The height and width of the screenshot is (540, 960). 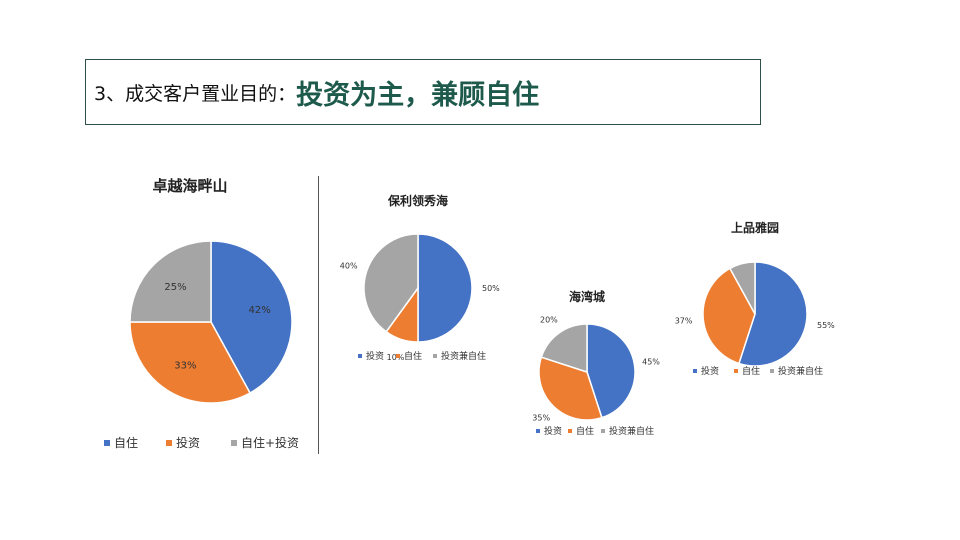 What do you see at coordinates (651, 362) in the screenshot?
I see `data-label: 45%` at bounding box center [651, 362].